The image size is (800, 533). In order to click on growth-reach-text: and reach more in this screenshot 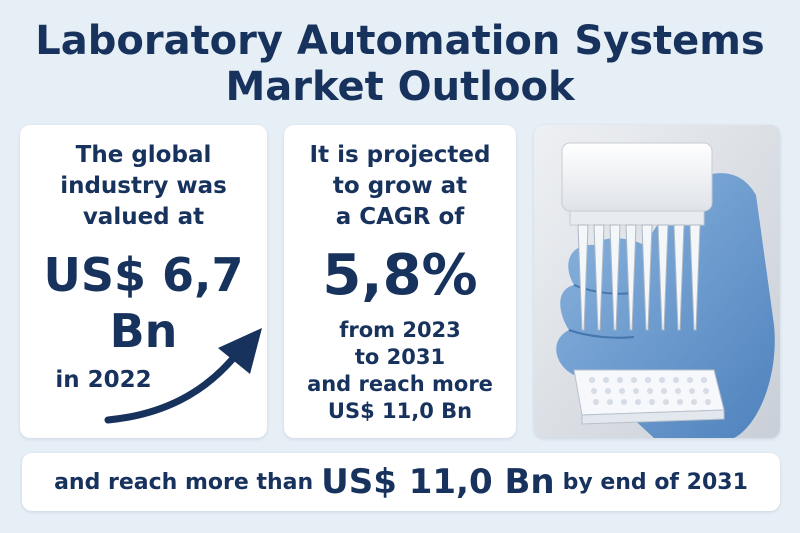, I will do `click(400, 384)`.